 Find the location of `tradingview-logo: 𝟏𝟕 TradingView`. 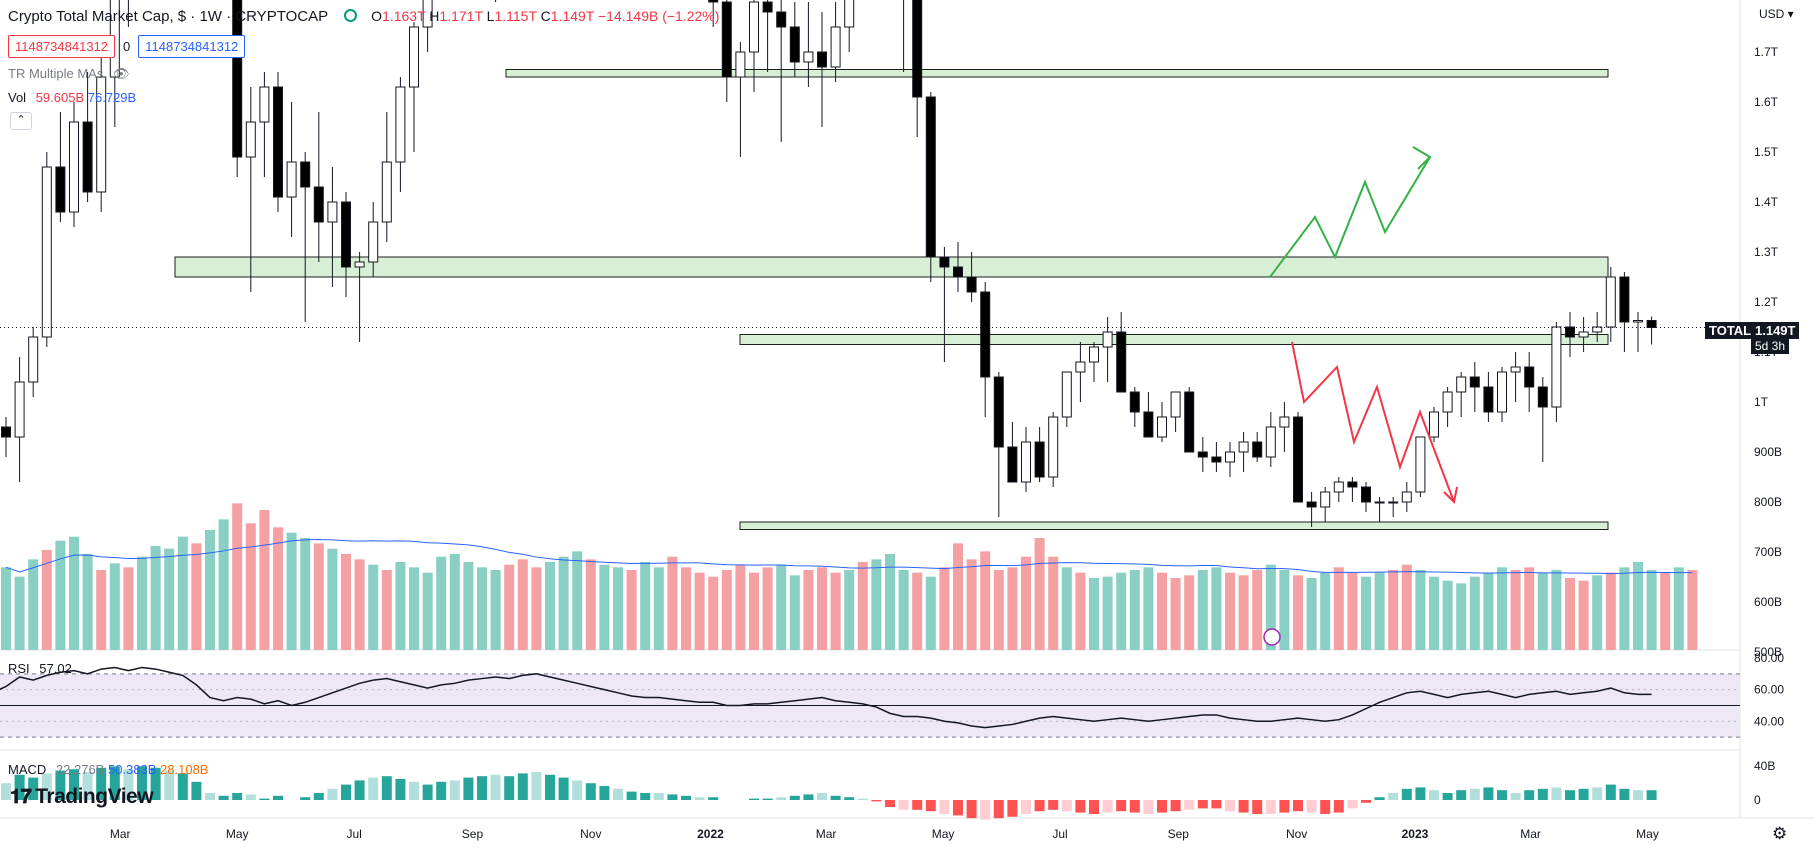

tradingview-logo: 𝟏𝟕 TradingView is located at coordinates (82, 797).